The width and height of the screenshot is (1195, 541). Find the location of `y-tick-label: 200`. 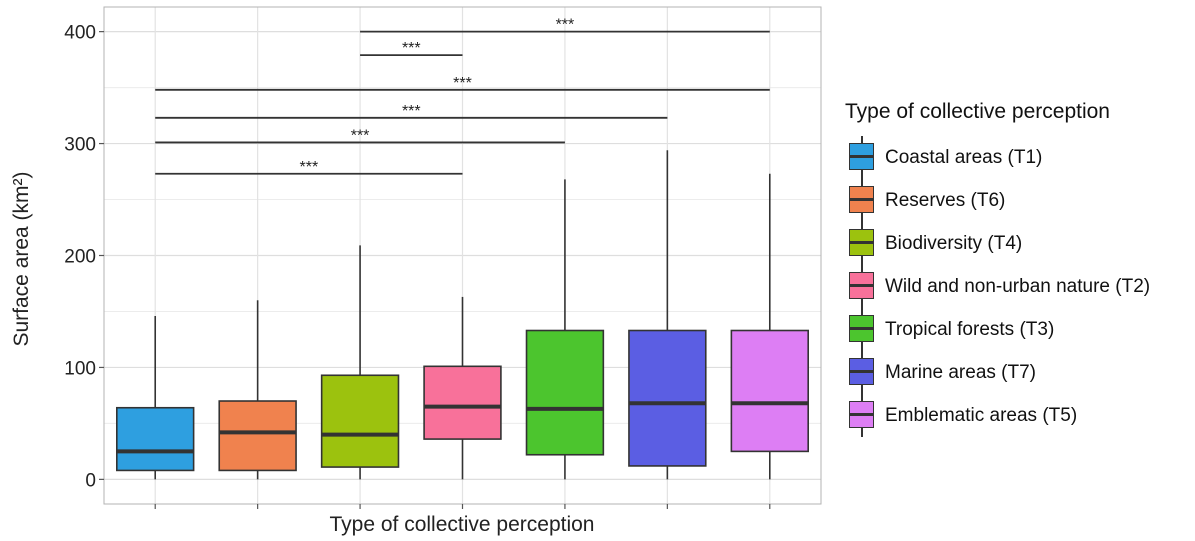

y-tick-label: 200 is located at coordinates (80, 257).